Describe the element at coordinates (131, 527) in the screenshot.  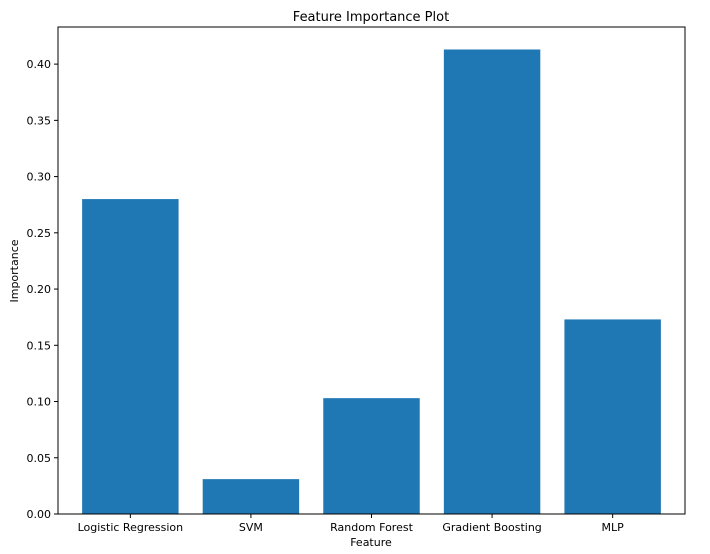
I see `x-tick-label-logistic-regression: Logistic Regression` at that location.